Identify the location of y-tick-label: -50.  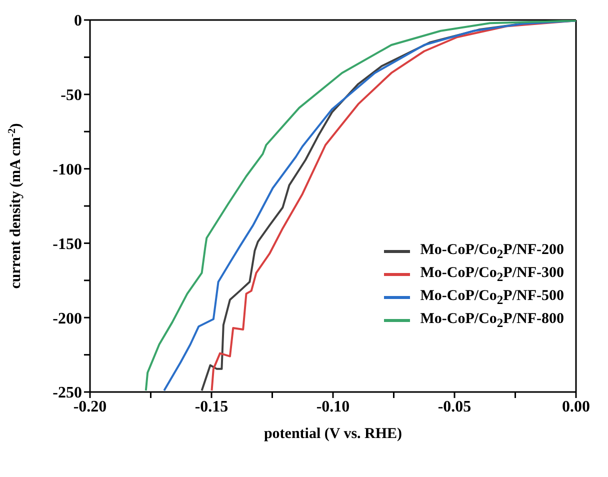
(71, 95).